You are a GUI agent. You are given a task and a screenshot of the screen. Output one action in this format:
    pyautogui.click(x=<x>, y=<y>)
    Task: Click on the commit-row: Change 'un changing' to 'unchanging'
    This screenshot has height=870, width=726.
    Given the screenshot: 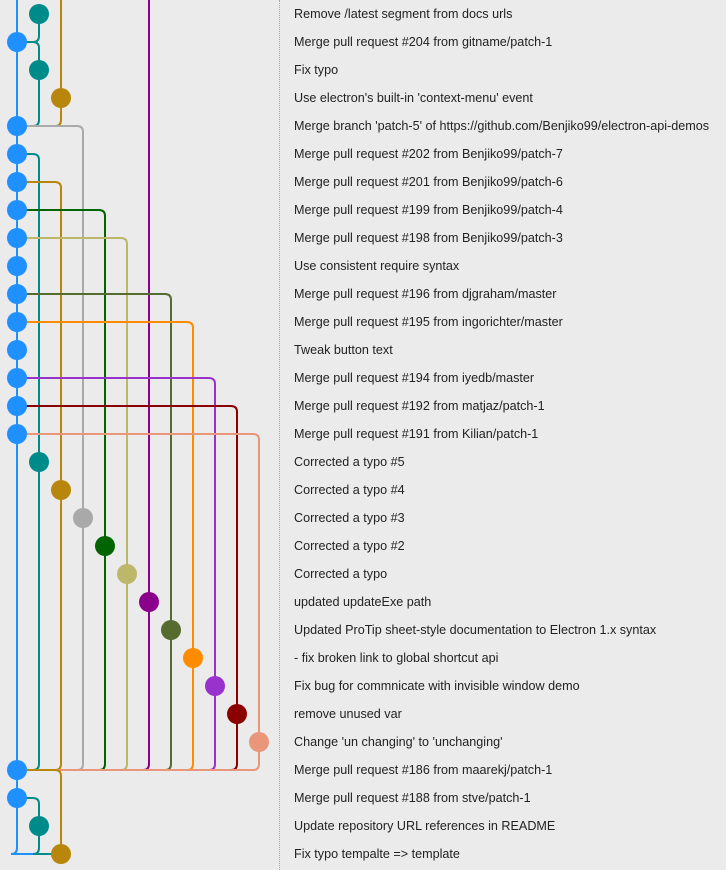 What is the action you would take?
    pyautogui.click(x=398, y=742)
    